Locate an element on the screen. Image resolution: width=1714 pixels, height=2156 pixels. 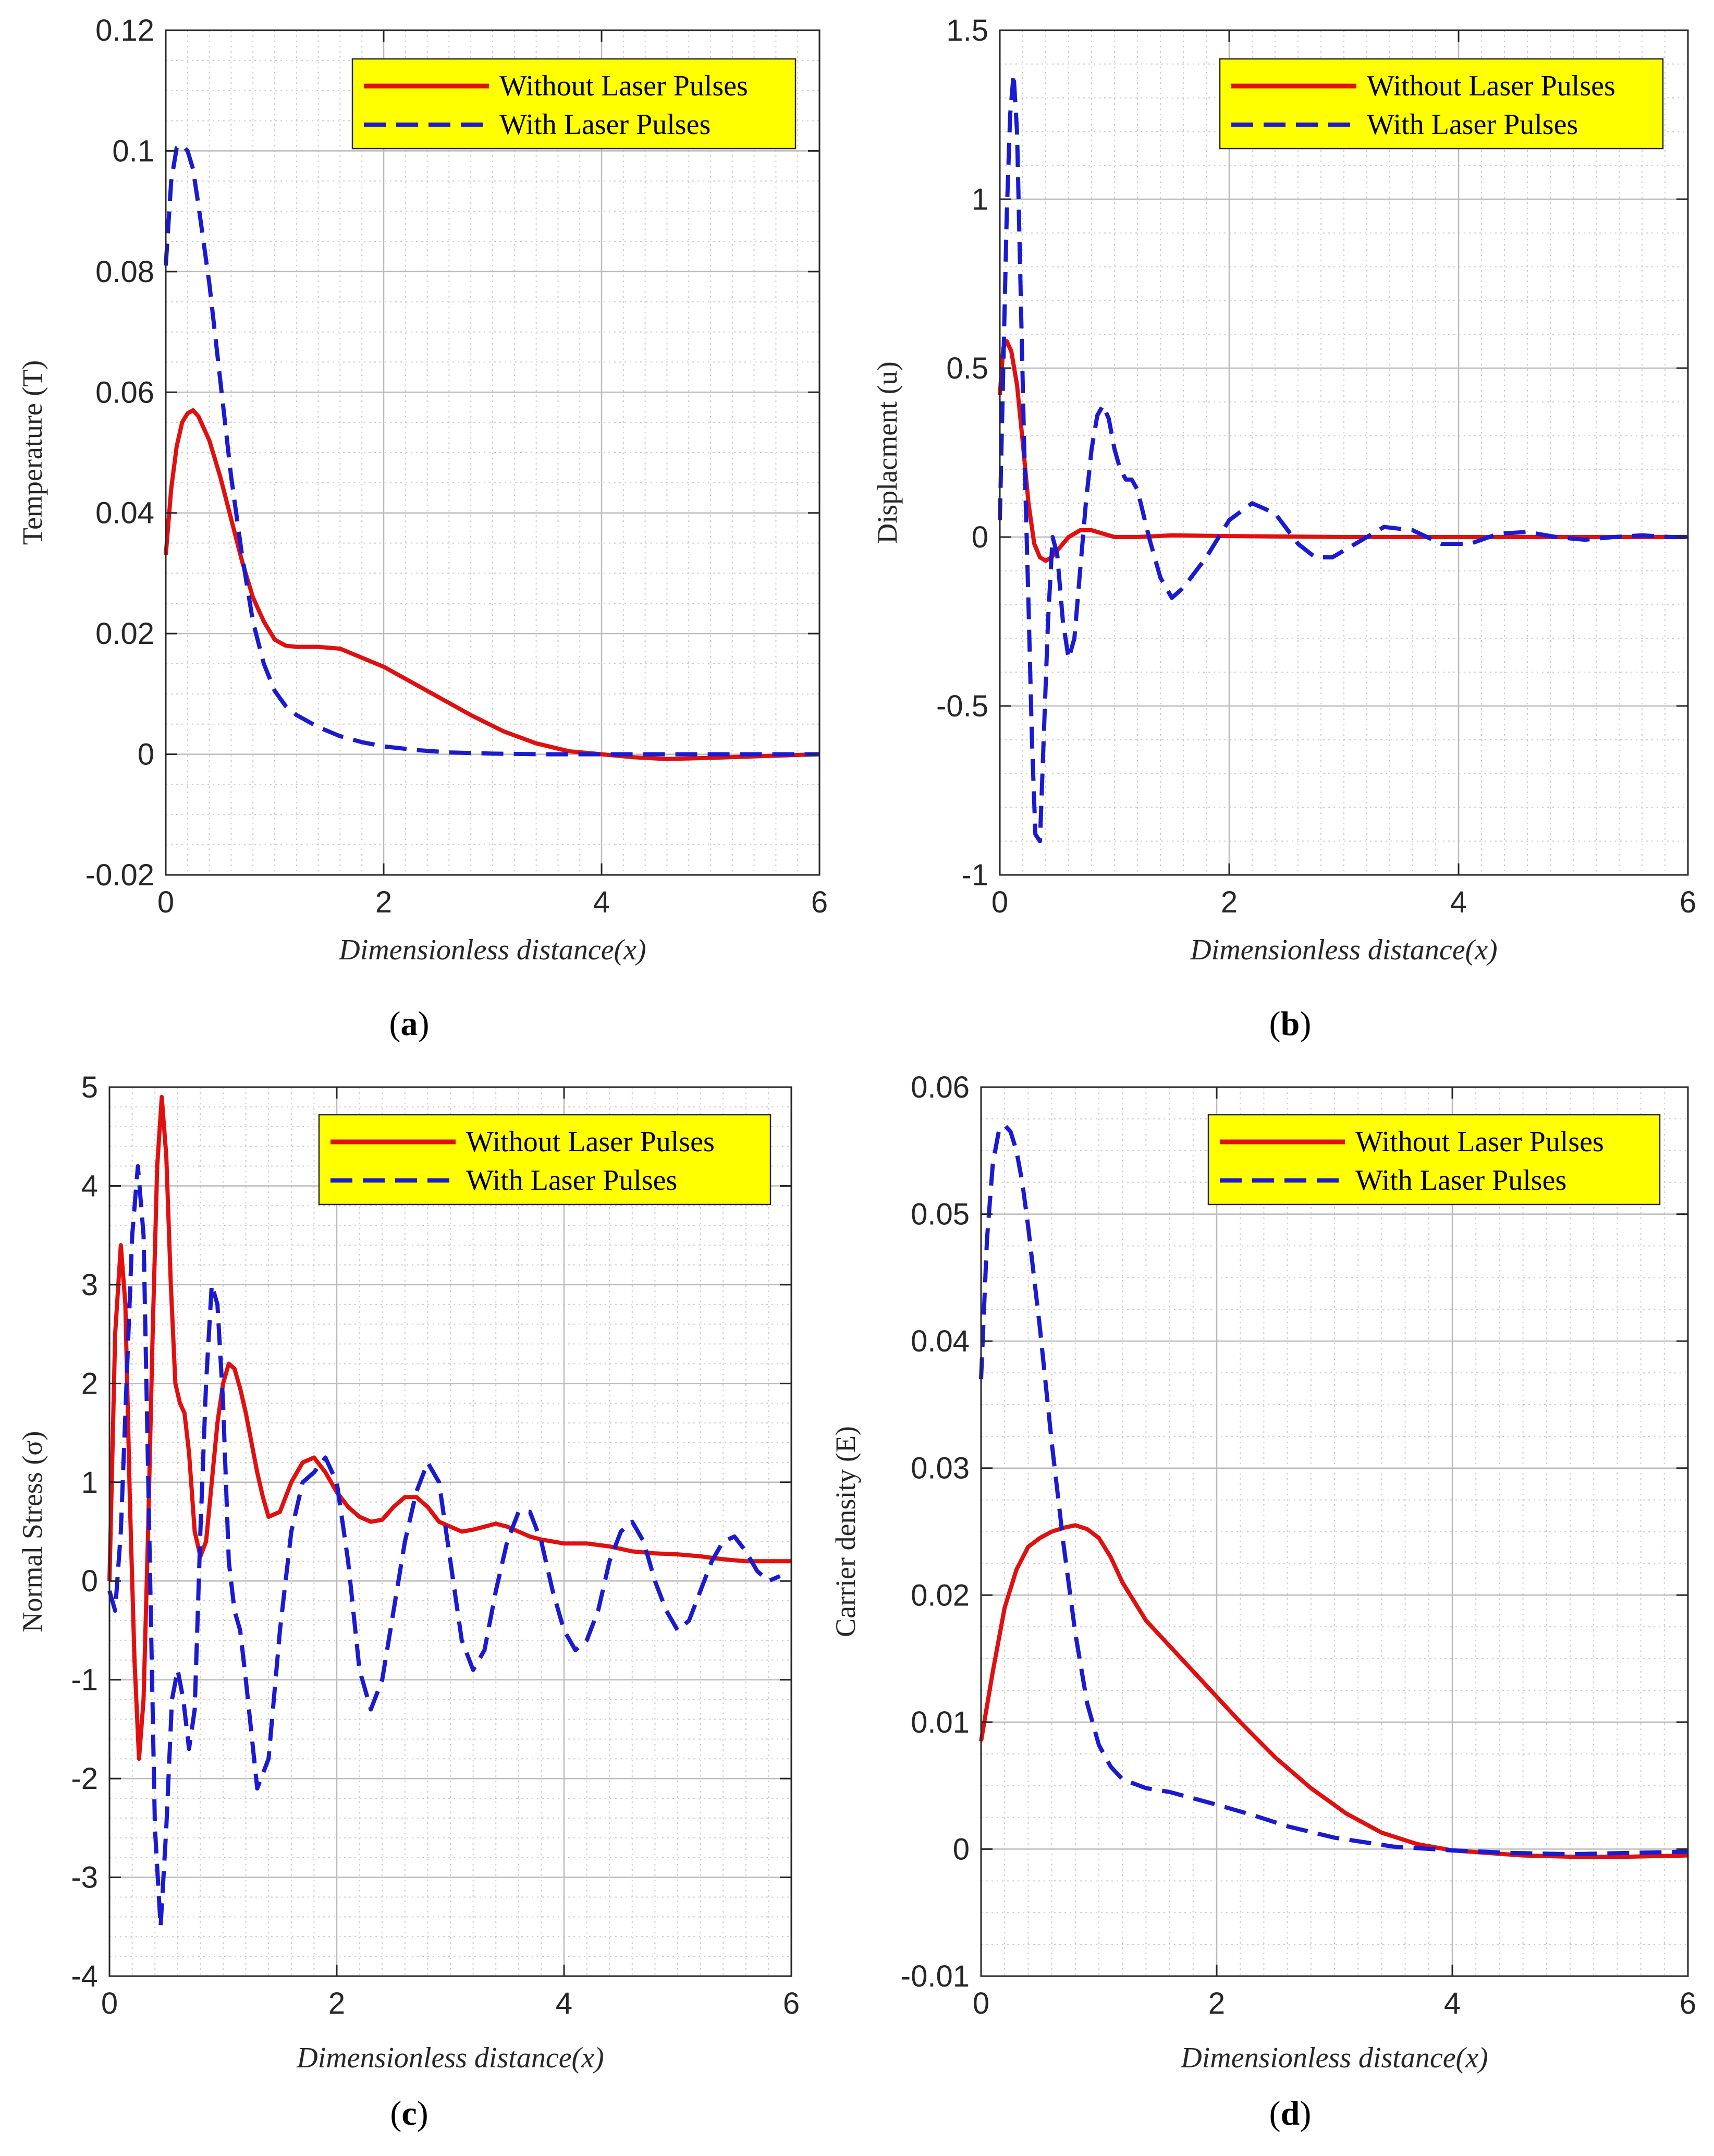
y-axis-label: Displacment (u) is located at coordinates (887, 452).